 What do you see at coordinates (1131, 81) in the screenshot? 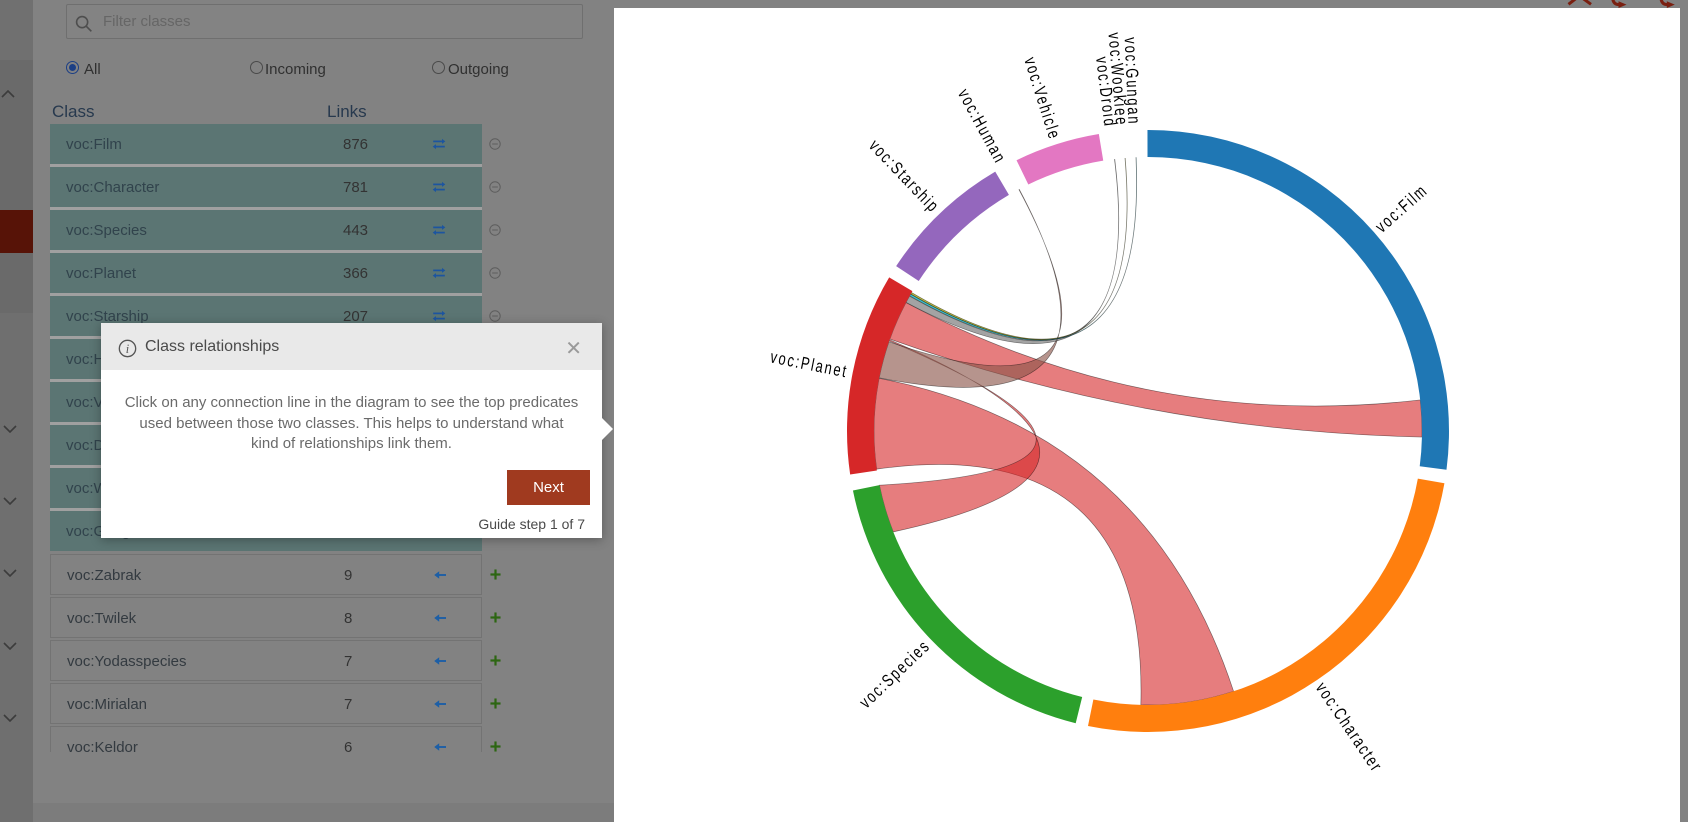
I see `svg-text: voc:Gungan` at bounding box center [1131, 81].